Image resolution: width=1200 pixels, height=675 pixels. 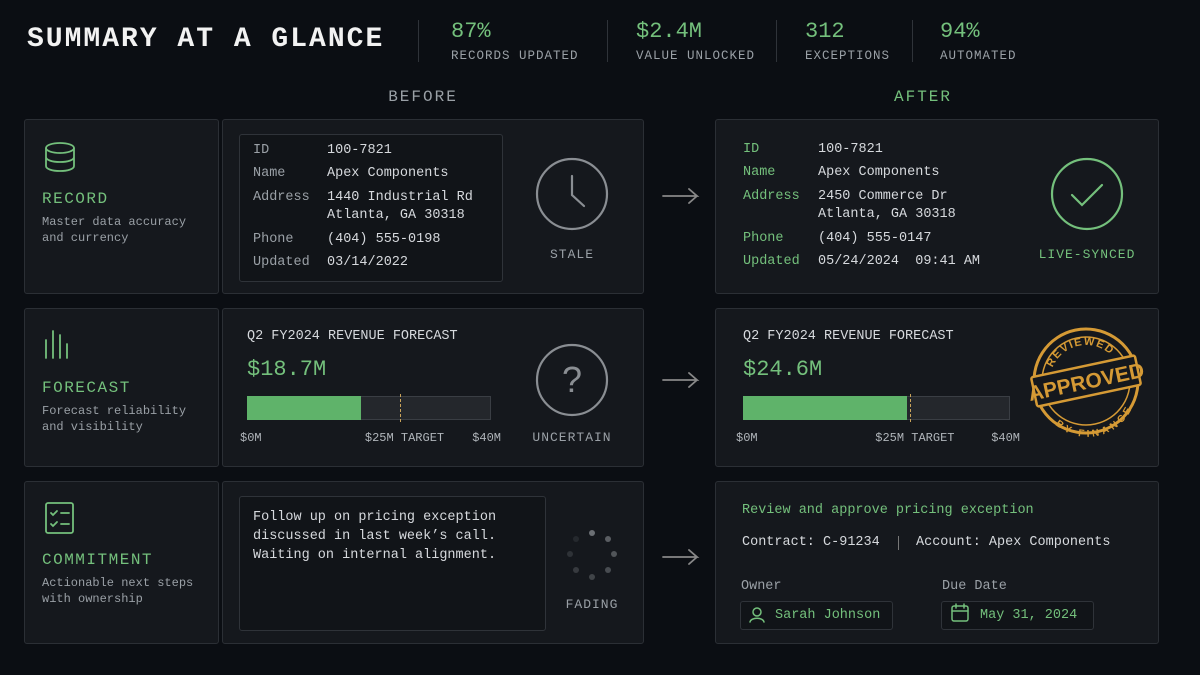 What do you see at coordinates (887, 205) in the screenshot?
I see `field-value: 2450 Commerce Dr Atlanta, GA 30318` at bounding box center [887, 205].